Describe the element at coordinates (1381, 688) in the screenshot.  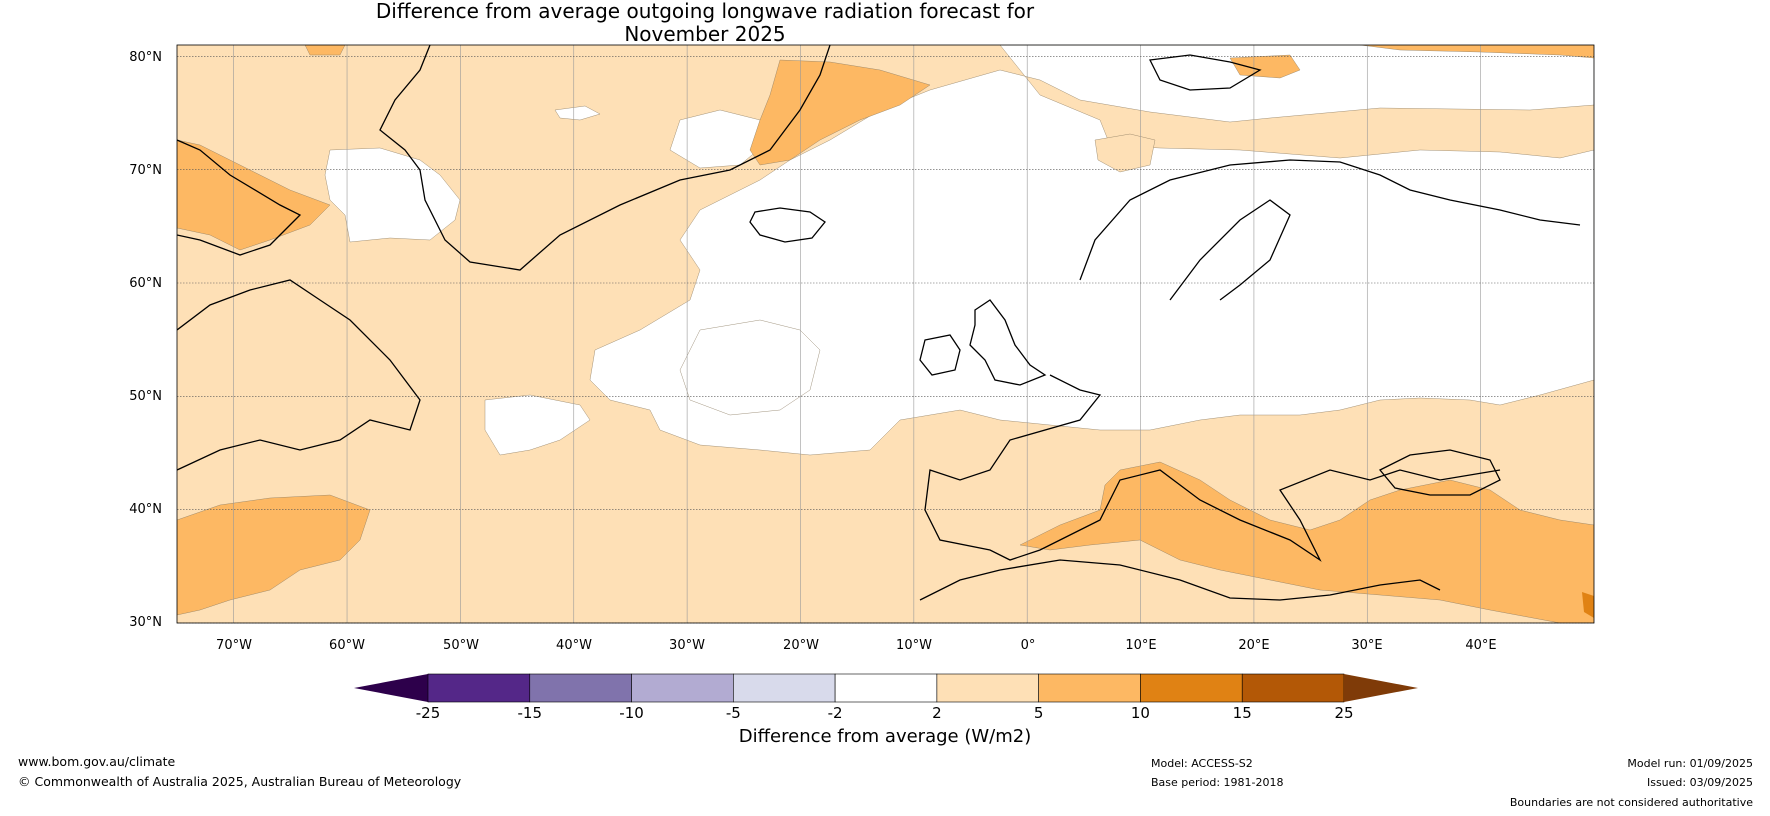
I see `colorbar-extend-high` at that location.